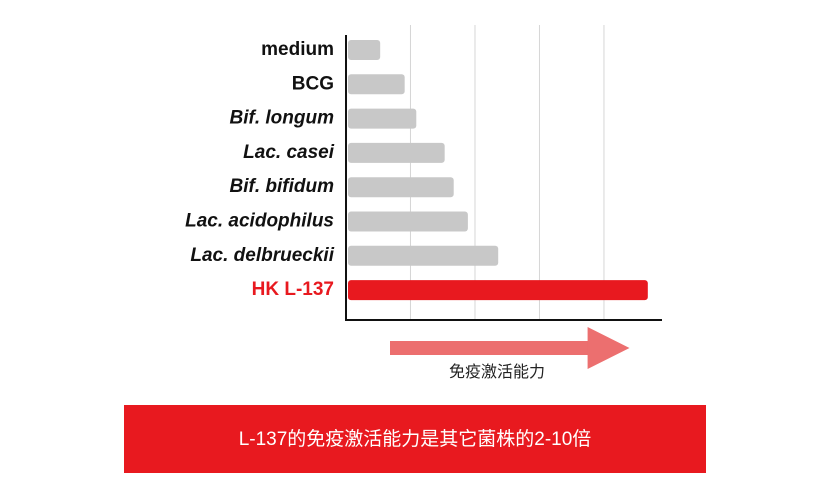  I want to click on banner, so click(415, 439).